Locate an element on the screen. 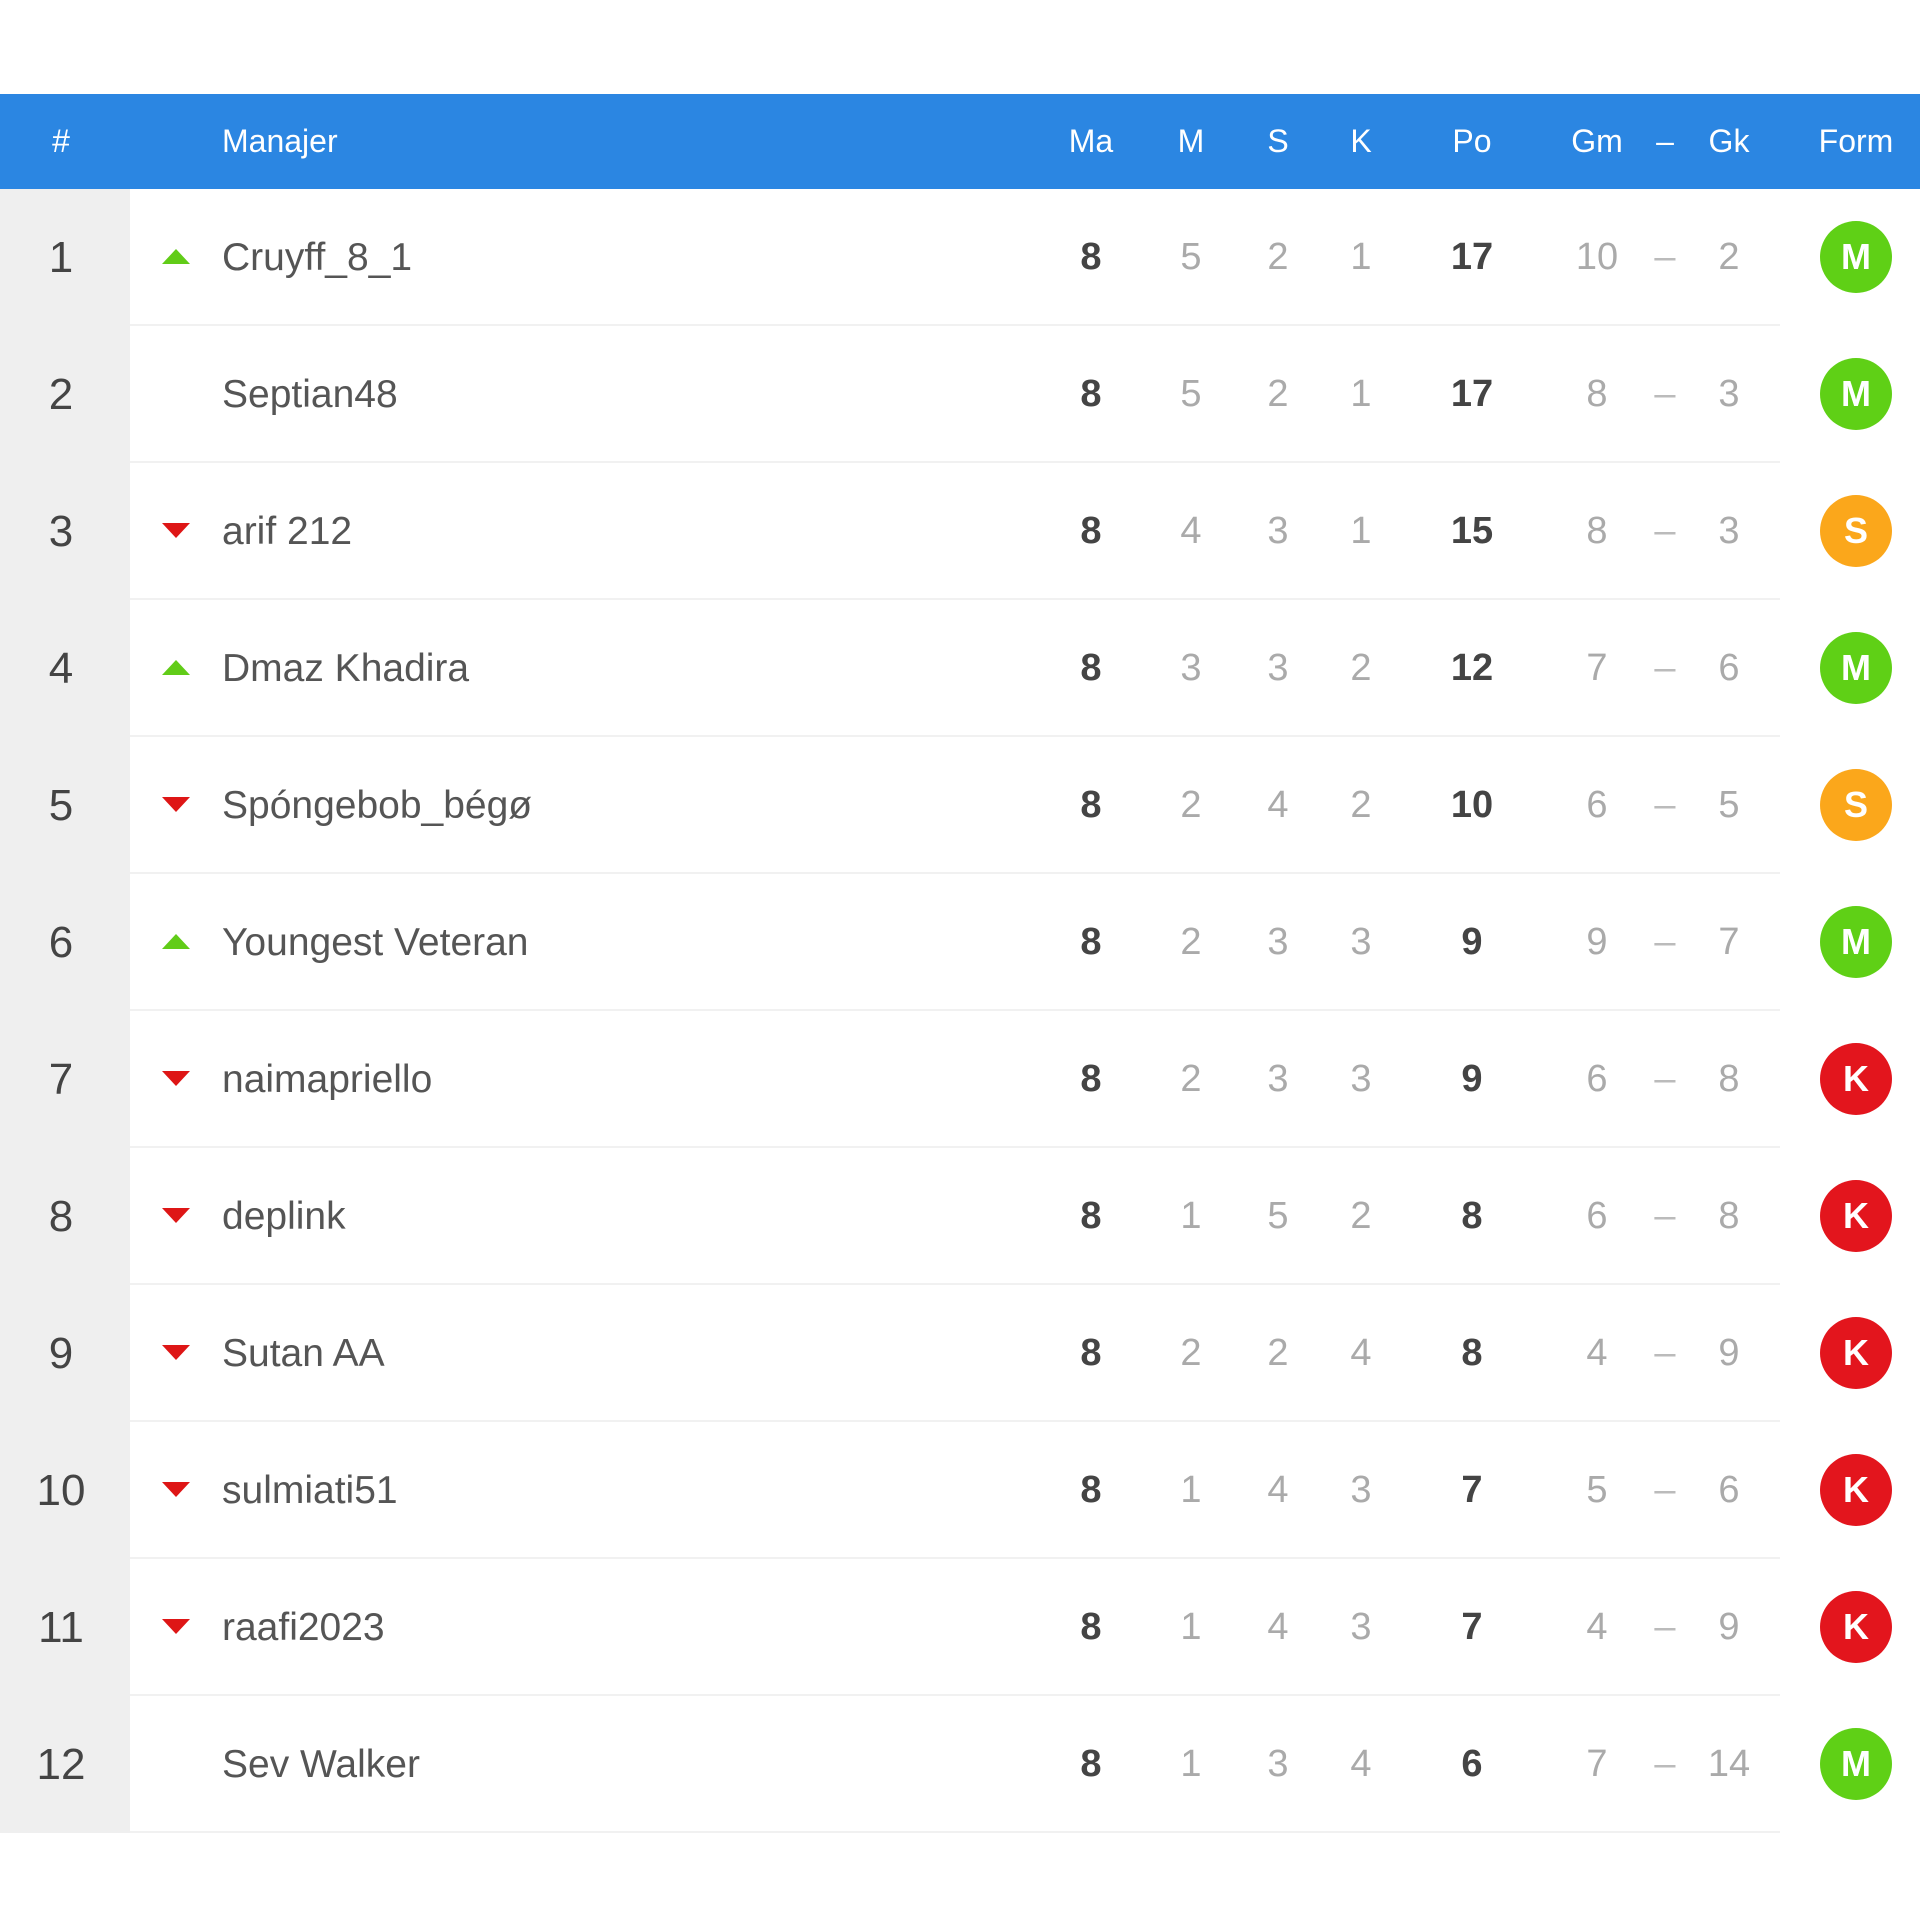 The width and height of the screenshot is (1920, 1920). won-cell: 1 is located at coordinates (1191, 1627).